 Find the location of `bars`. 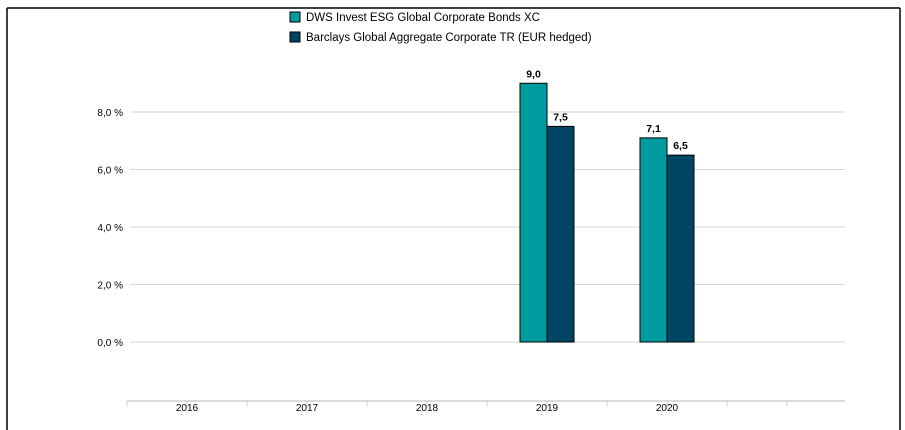

bars is located at coordinates (607, 212).